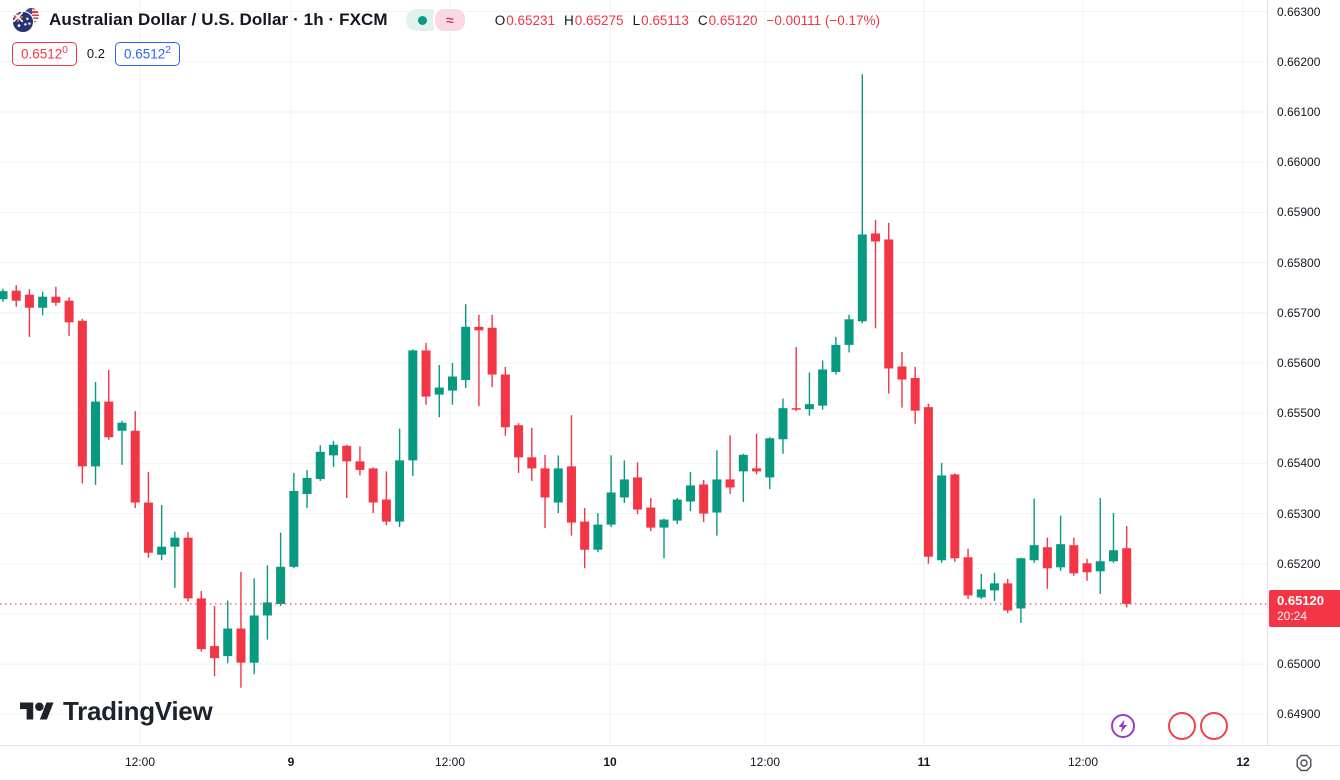  Describe the element at coordinates (634, 762) in the screenshot. I see `time-axis: 12:00 9 12:00 10 12:00 11 12:00 12` at that location.